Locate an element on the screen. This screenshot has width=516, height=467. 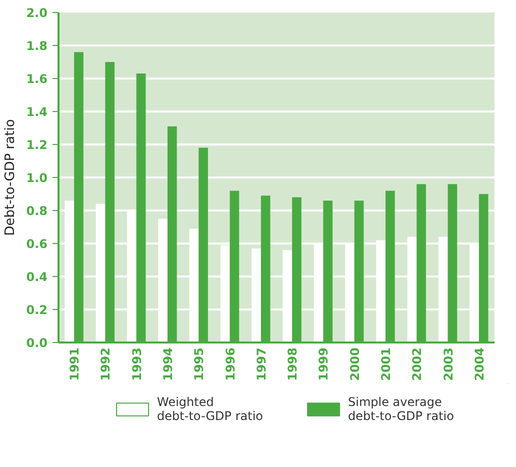
x-tick-label: 1996 is located at coordinates (230, 364).